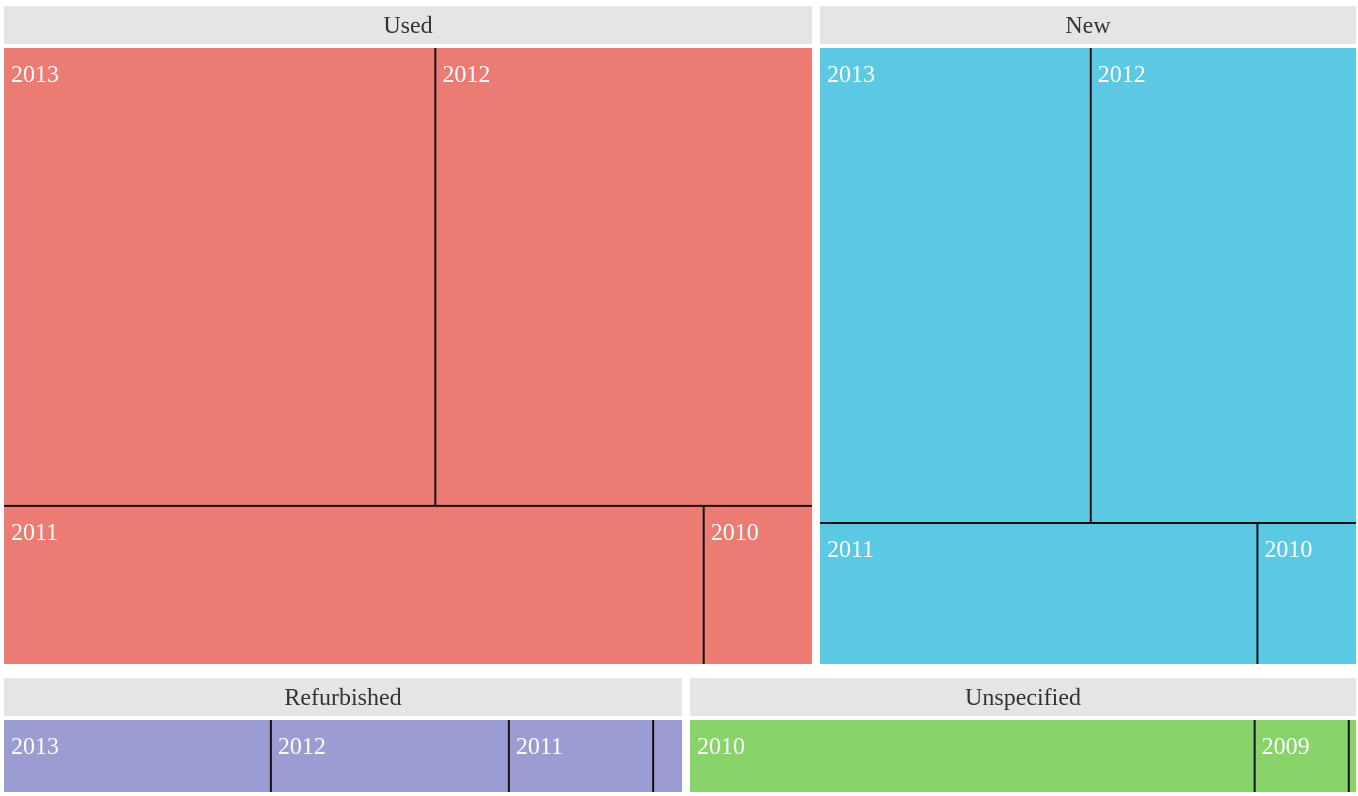 Image resolution: width=1358 pixels, height=796 pixels. What do you see at coordinates (1286, 747) in the screenshot?
I see `cell-unspecified-2009-label: 2009` at bounding box center [1286, 747].